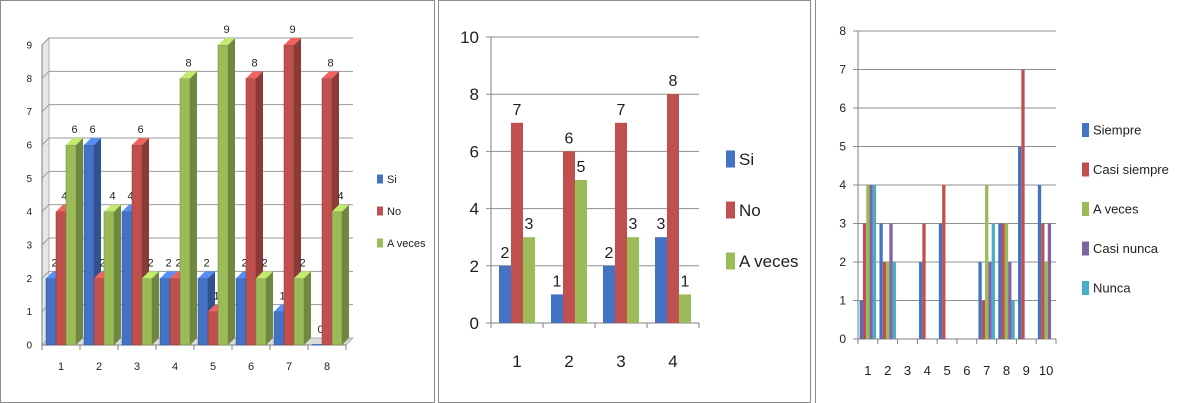 This screenshot has height=403, width=1201. Describe the element at coordinates (621, 110) in the screenshot. I see `data-label: 7` at that location.